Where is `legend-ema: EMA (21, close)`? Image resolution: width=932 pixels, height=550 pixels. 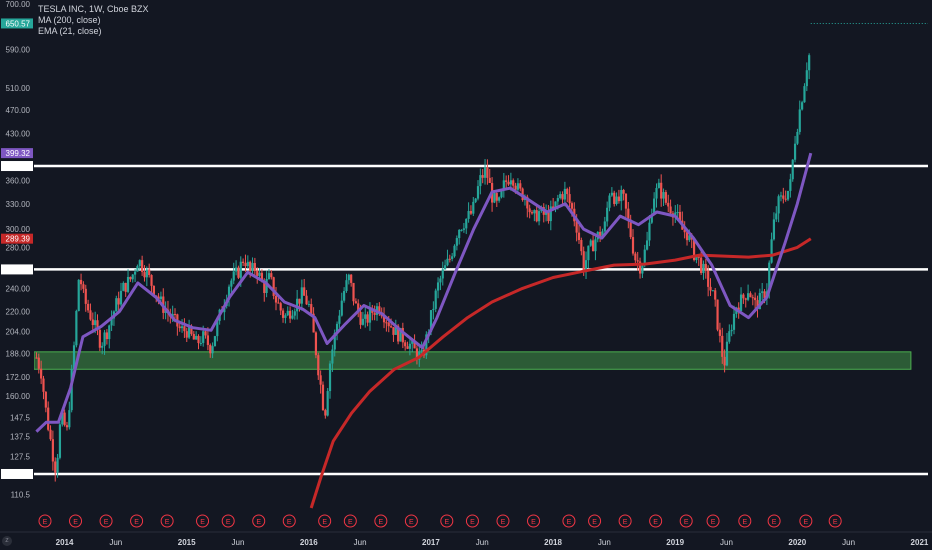
legend-ema: EMA (21, close) is located at coordinates (70, 31).